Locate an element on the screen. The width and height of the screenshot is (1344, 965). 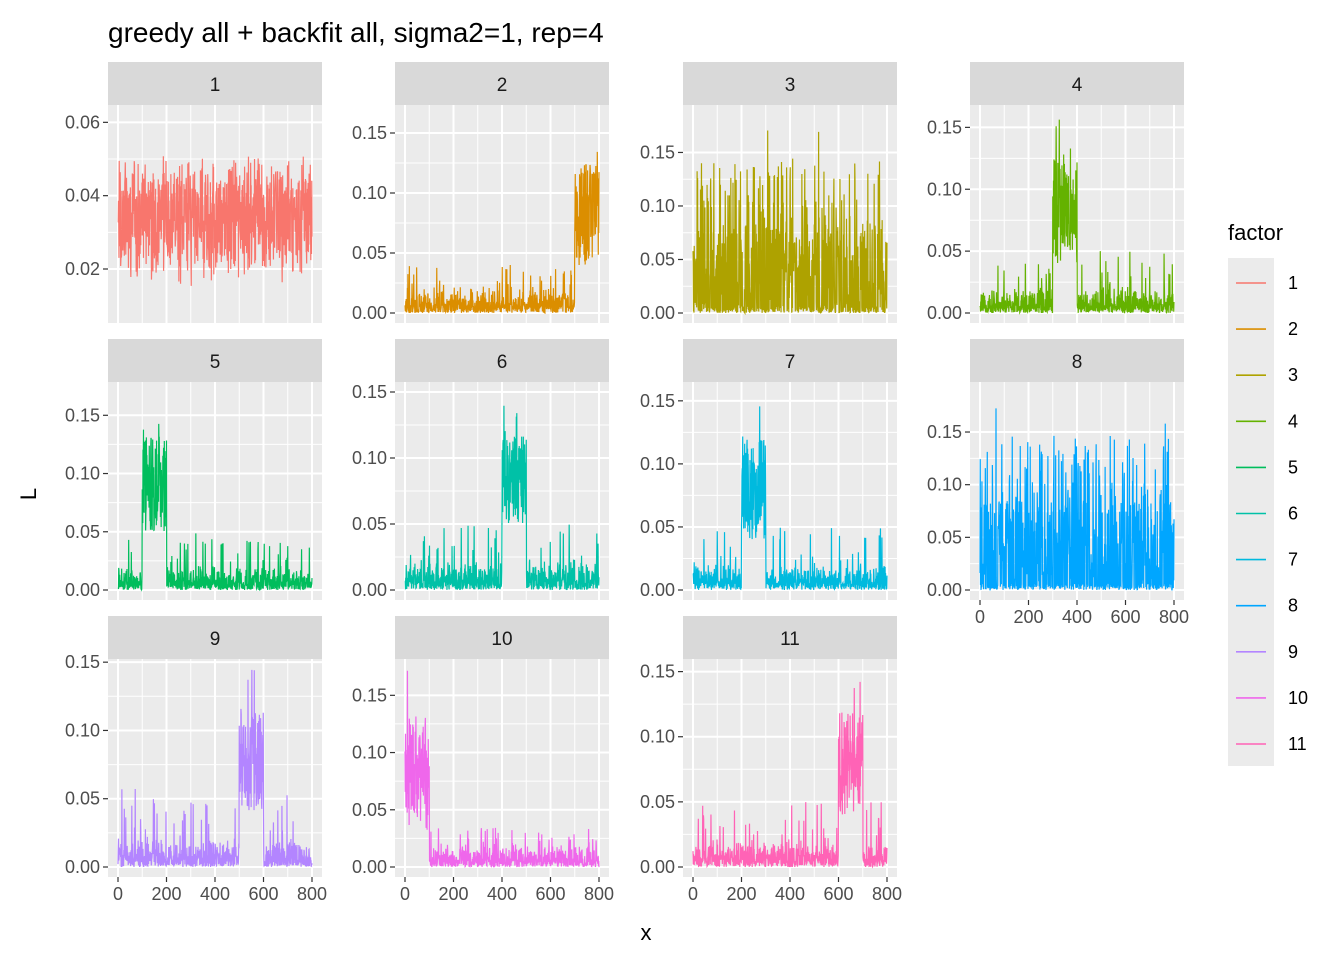
facet-strip-label: 8 is located at coordinates (1077, 362).